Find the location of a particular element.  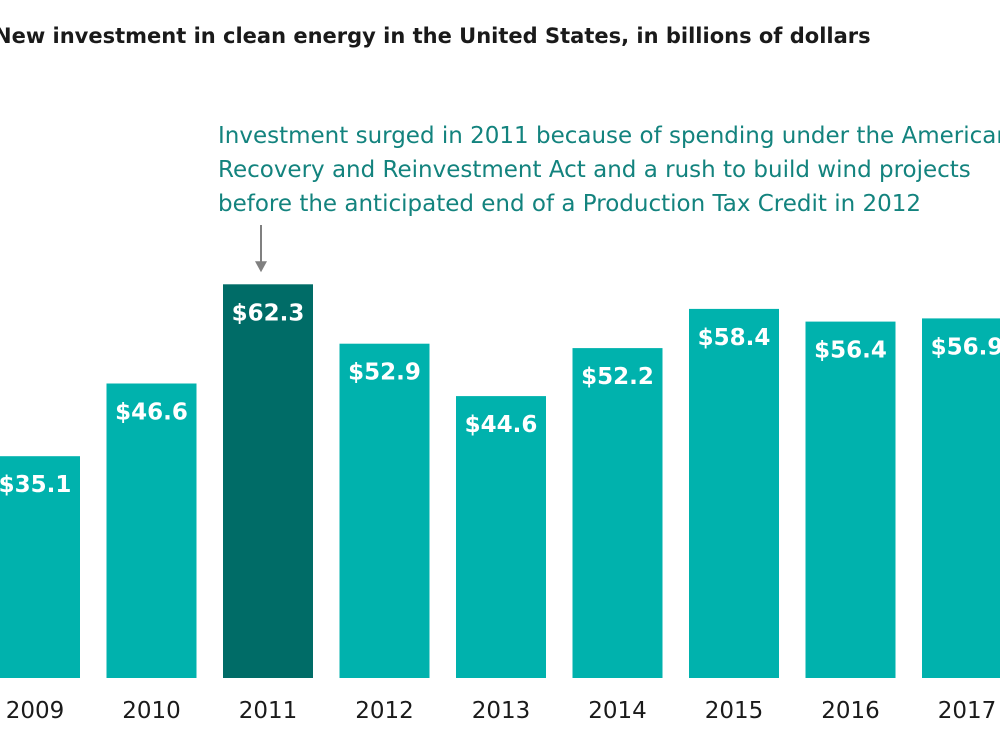

bar-2015 is located at coordinates (734, 493).